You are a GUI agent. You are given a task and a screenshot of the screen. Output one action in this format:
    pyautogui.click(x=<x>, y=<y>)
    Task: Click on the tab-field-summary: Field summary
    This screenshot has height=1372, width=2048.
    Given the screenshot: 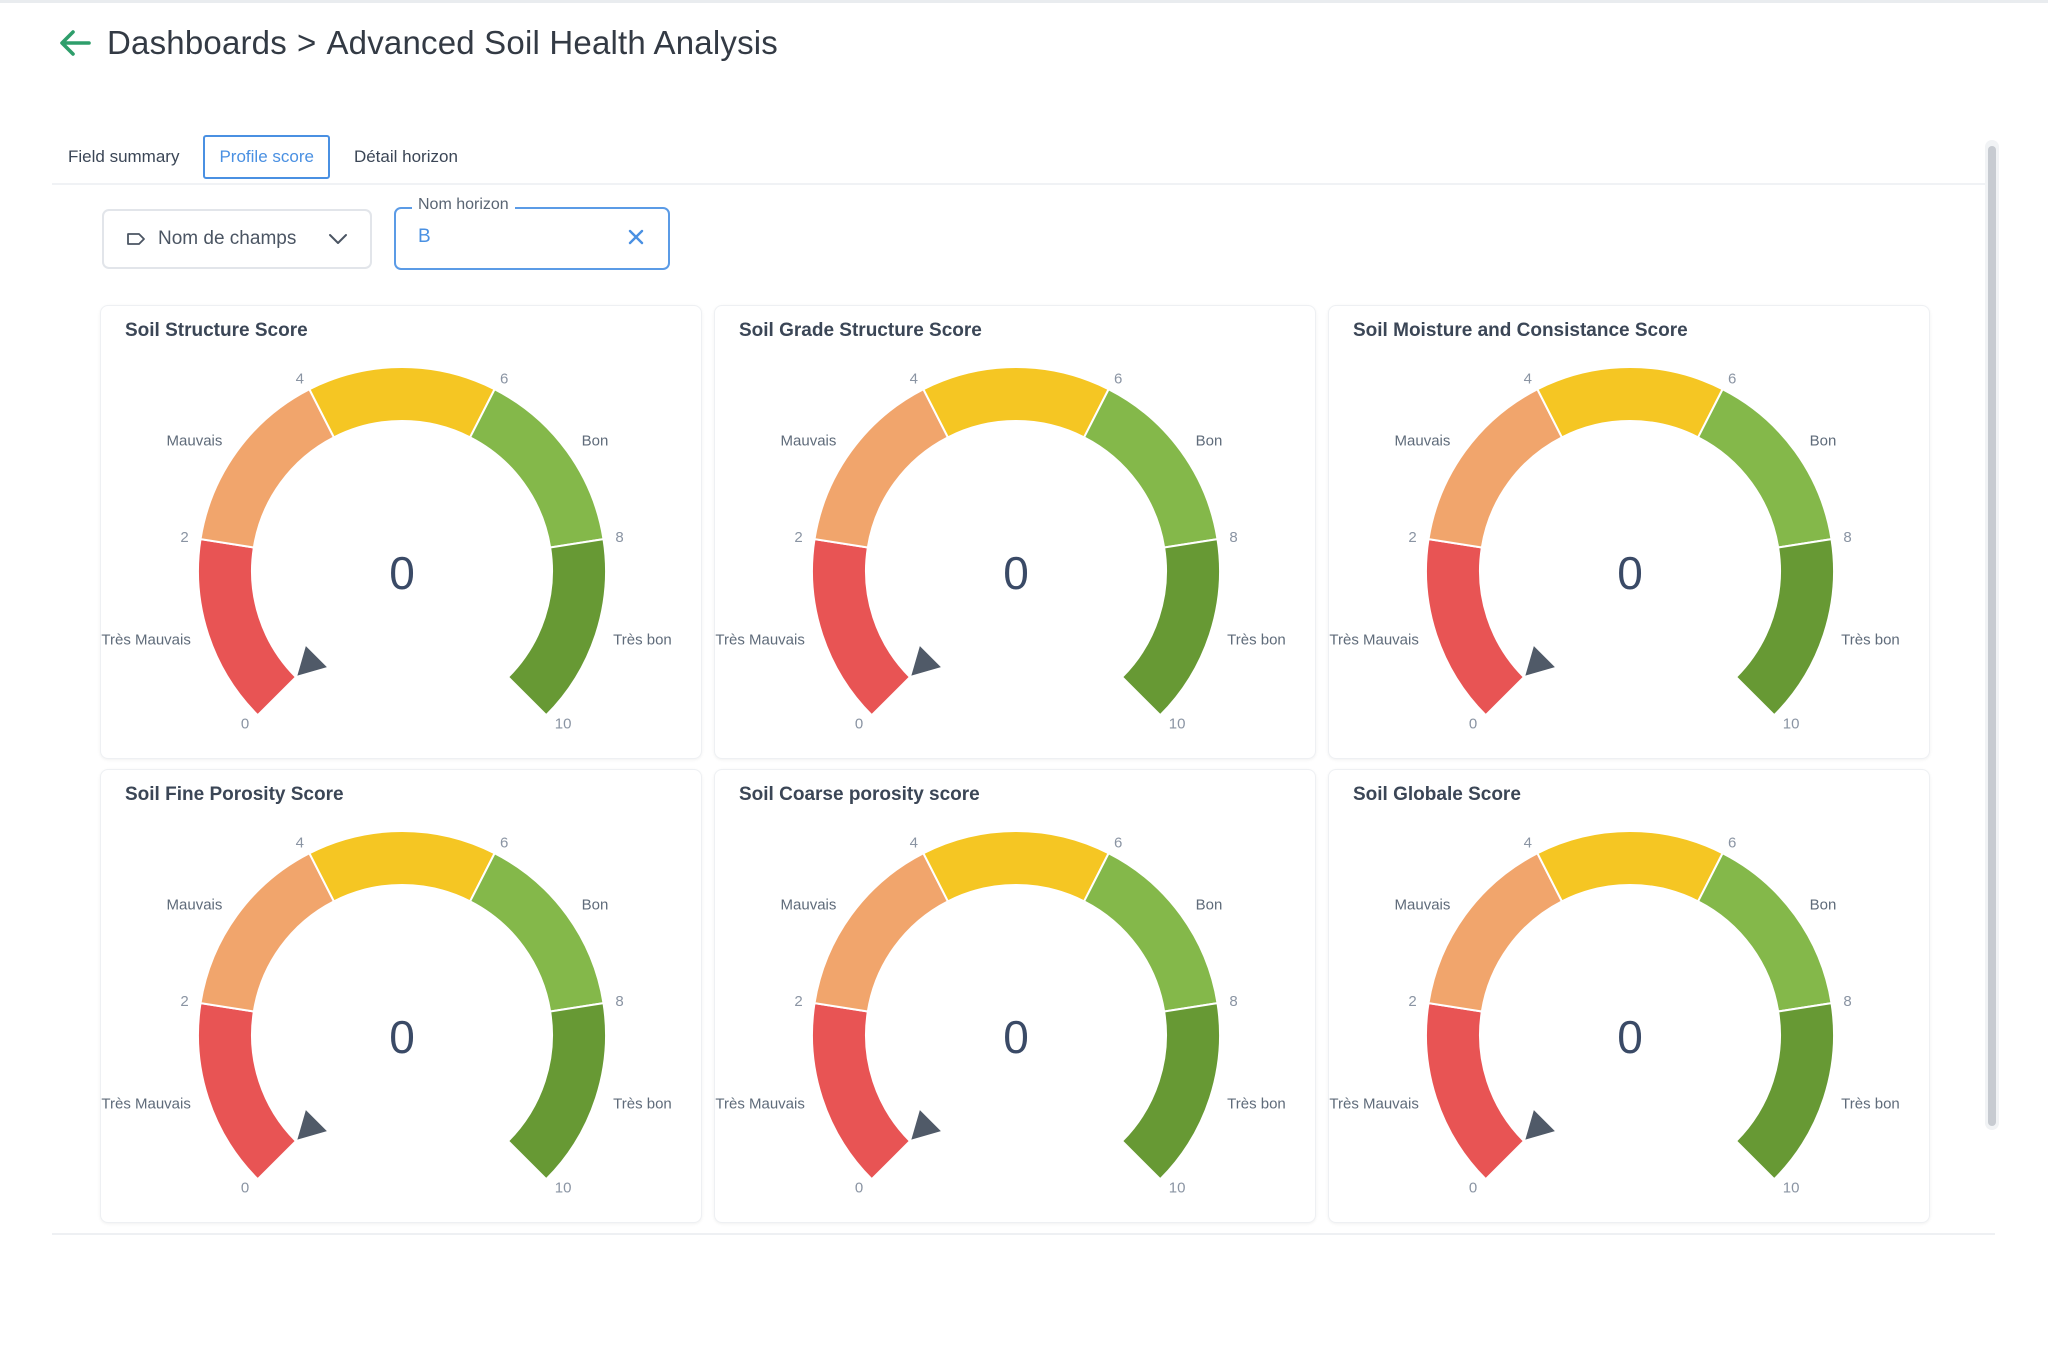 What is the action you would take?
    pyautogui.click(x=124, y=156)
    